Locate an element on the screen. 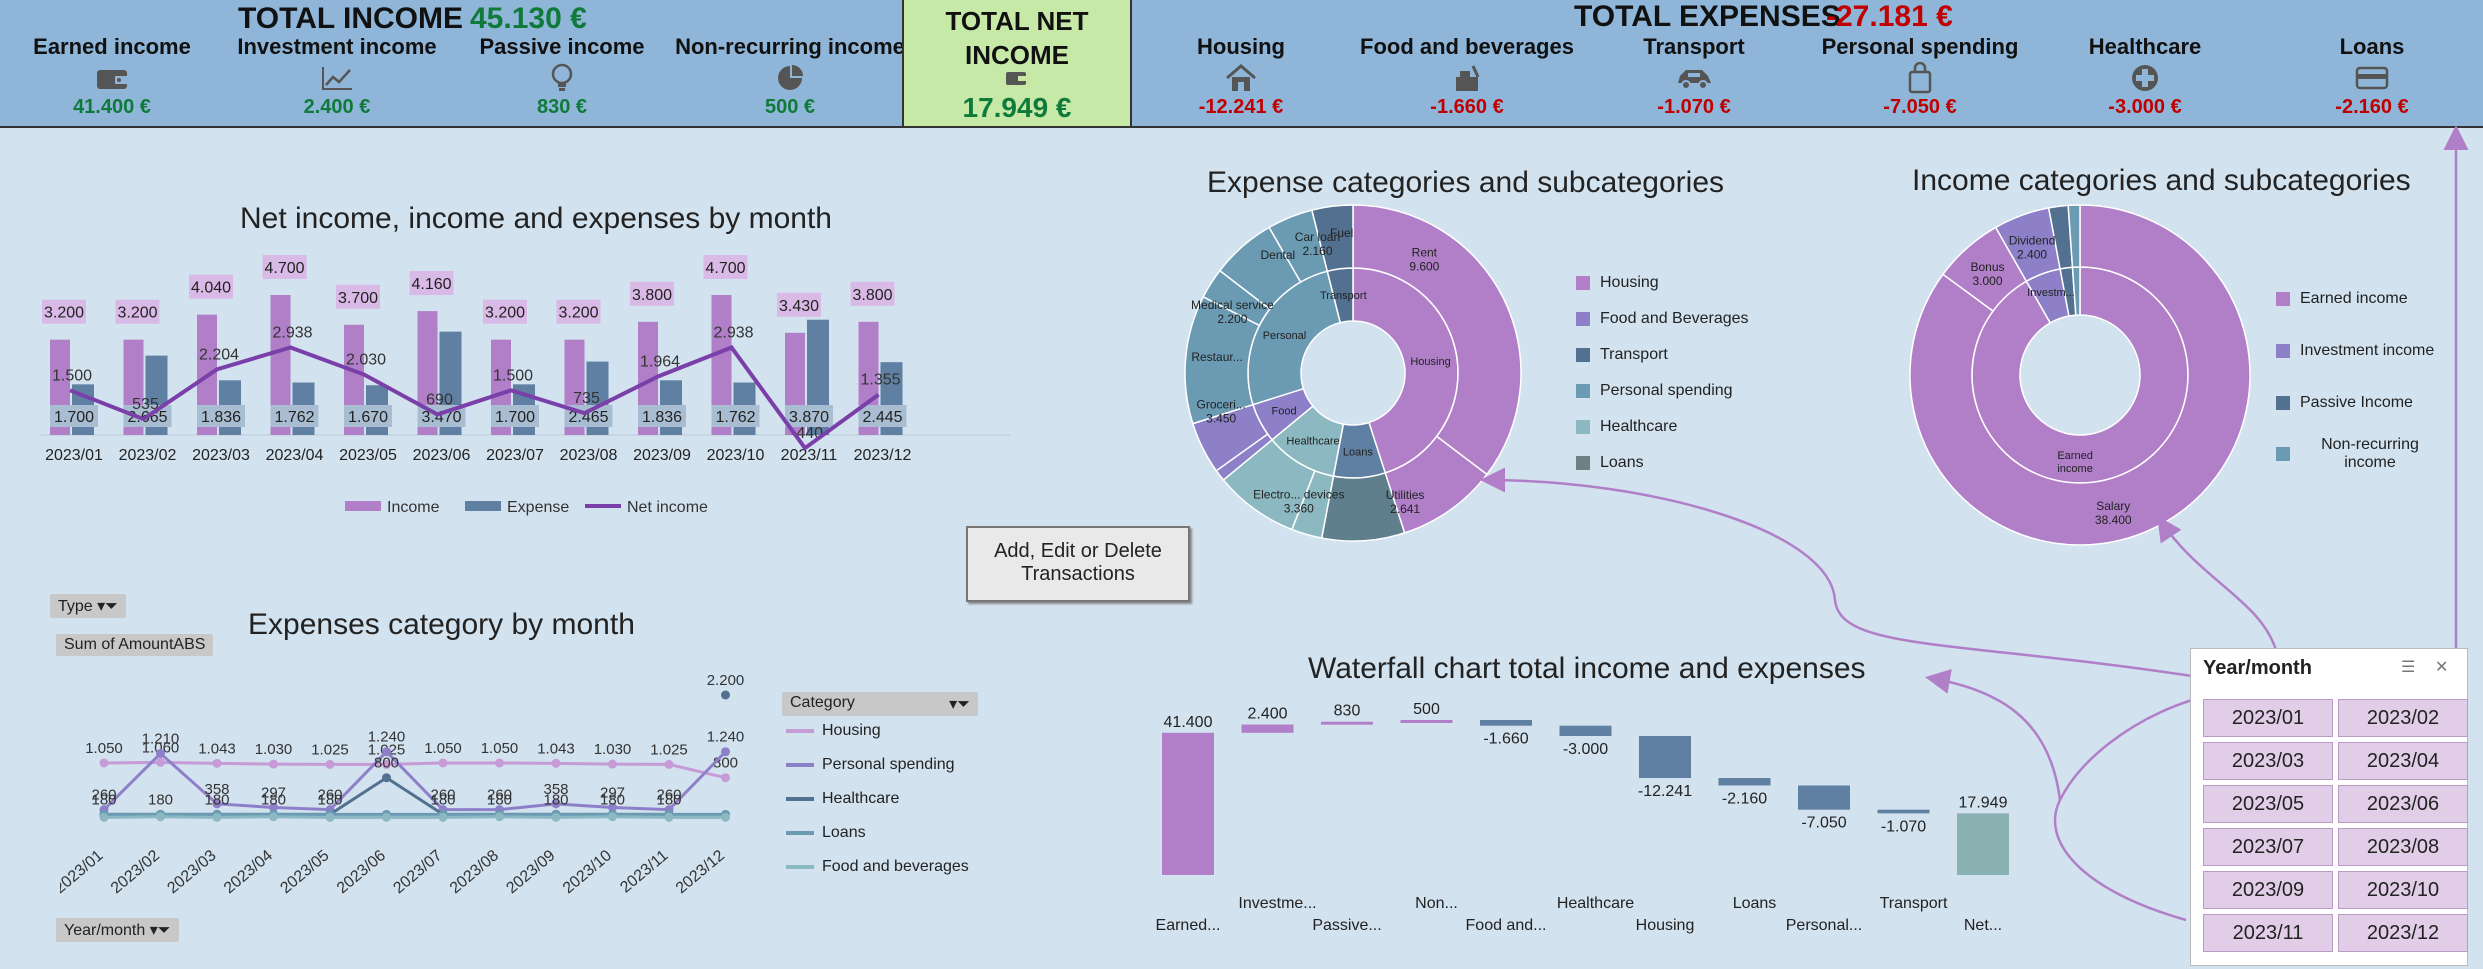 This screenshot has width=2483, height=969. category-filter-button: Category ▾⏷ is located at coordinates (880, 704).